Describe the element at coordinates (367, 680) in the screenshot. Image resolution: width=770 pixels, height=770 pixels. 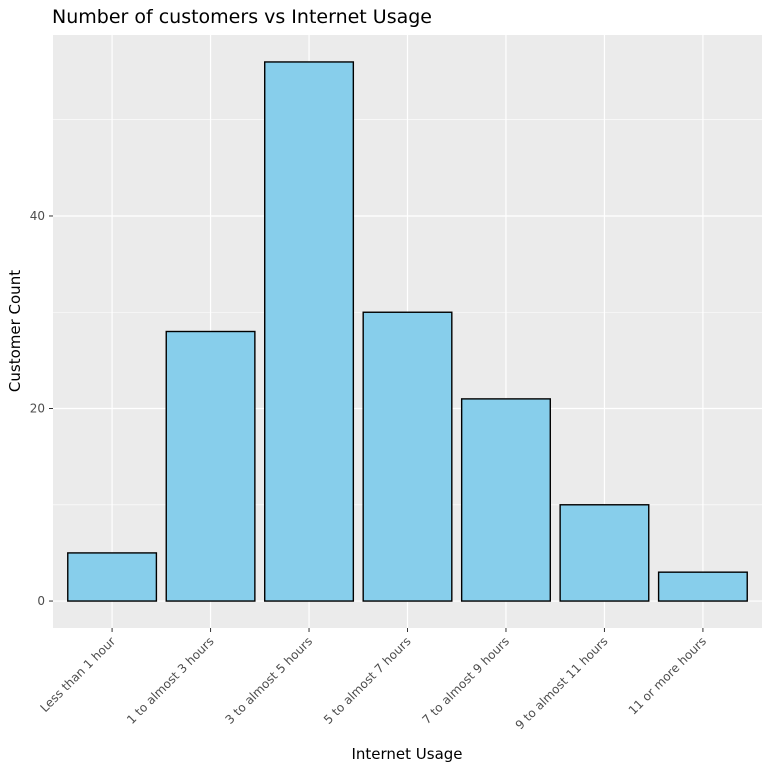
I see `x-tick-label: 5 to almost 7 hours` at that location.